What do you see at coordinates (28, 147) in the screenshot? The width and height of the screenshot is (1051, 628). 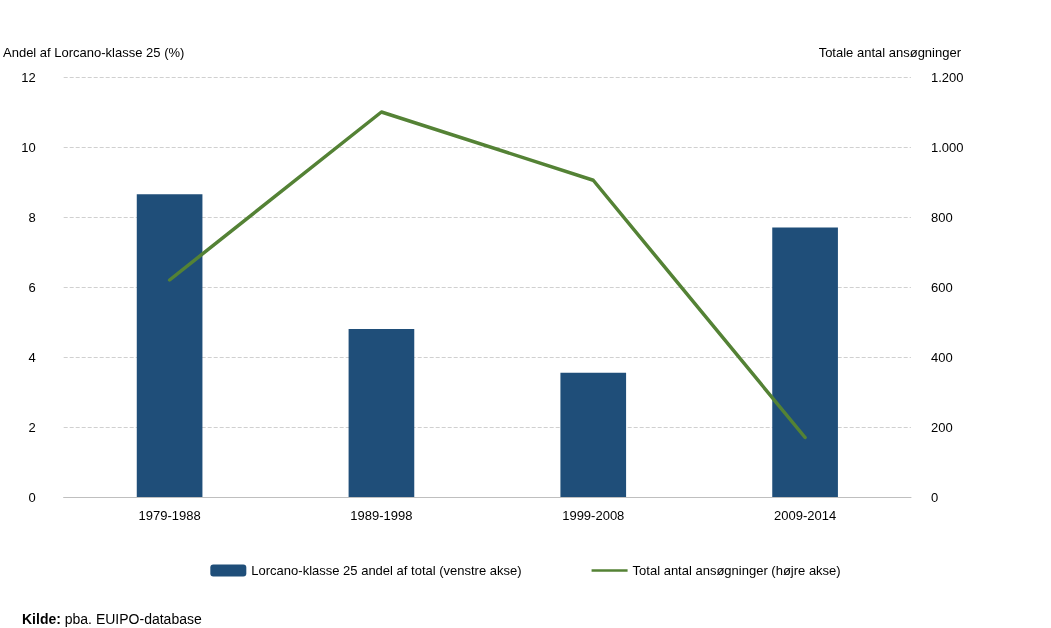 I see `y-tick-label: 10` at bounding box center [28, 147].